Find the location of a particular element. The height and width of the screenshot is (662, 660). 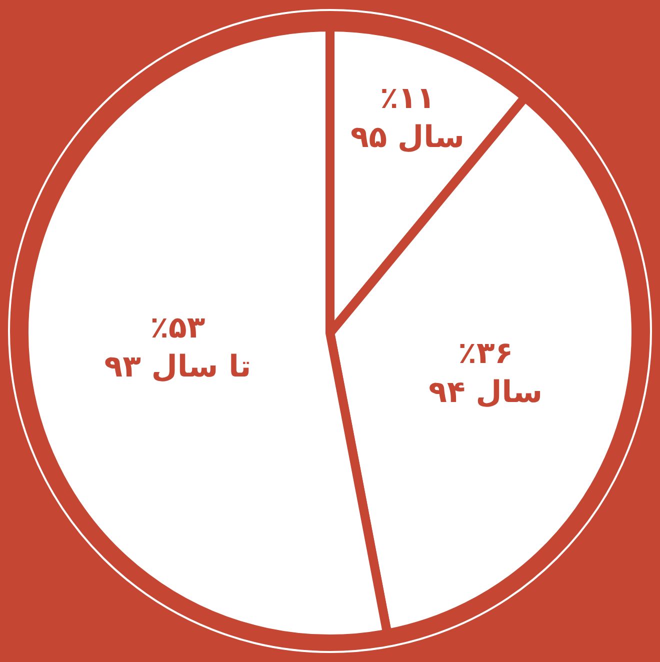

slice-label: تا سال ۹۳ is located at coordinates (178, 366).